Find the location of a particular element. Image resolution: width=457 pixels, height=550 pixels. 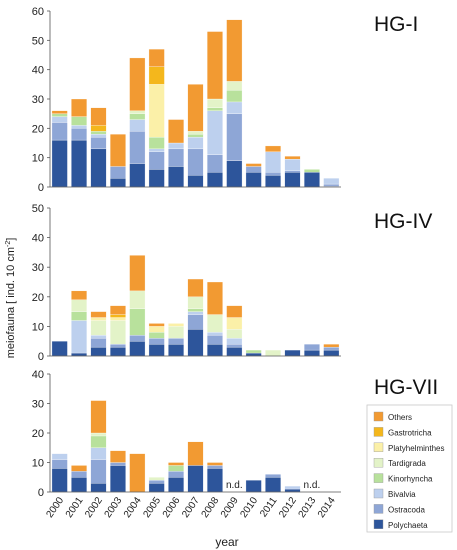

bar-segment-tardigrada-2005 is located at coordinates (156, 479).